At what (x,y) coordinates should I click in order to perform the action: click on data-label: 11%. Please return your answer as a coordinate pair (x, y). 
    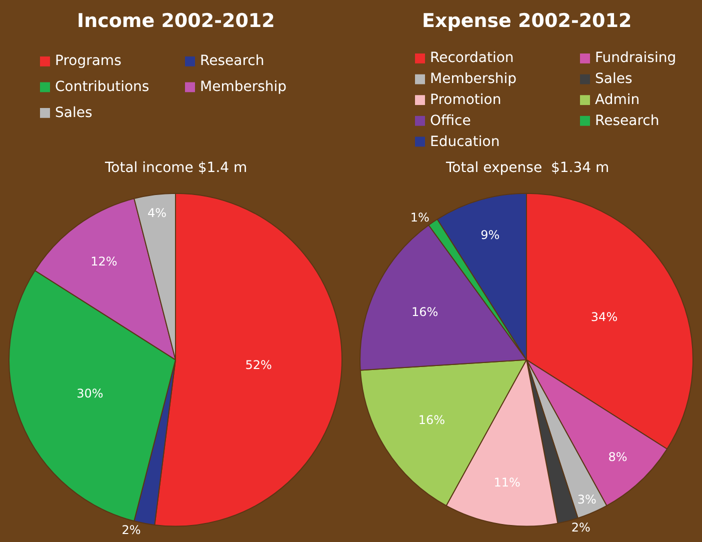
    Looking at the image, I should click on (507, 483).